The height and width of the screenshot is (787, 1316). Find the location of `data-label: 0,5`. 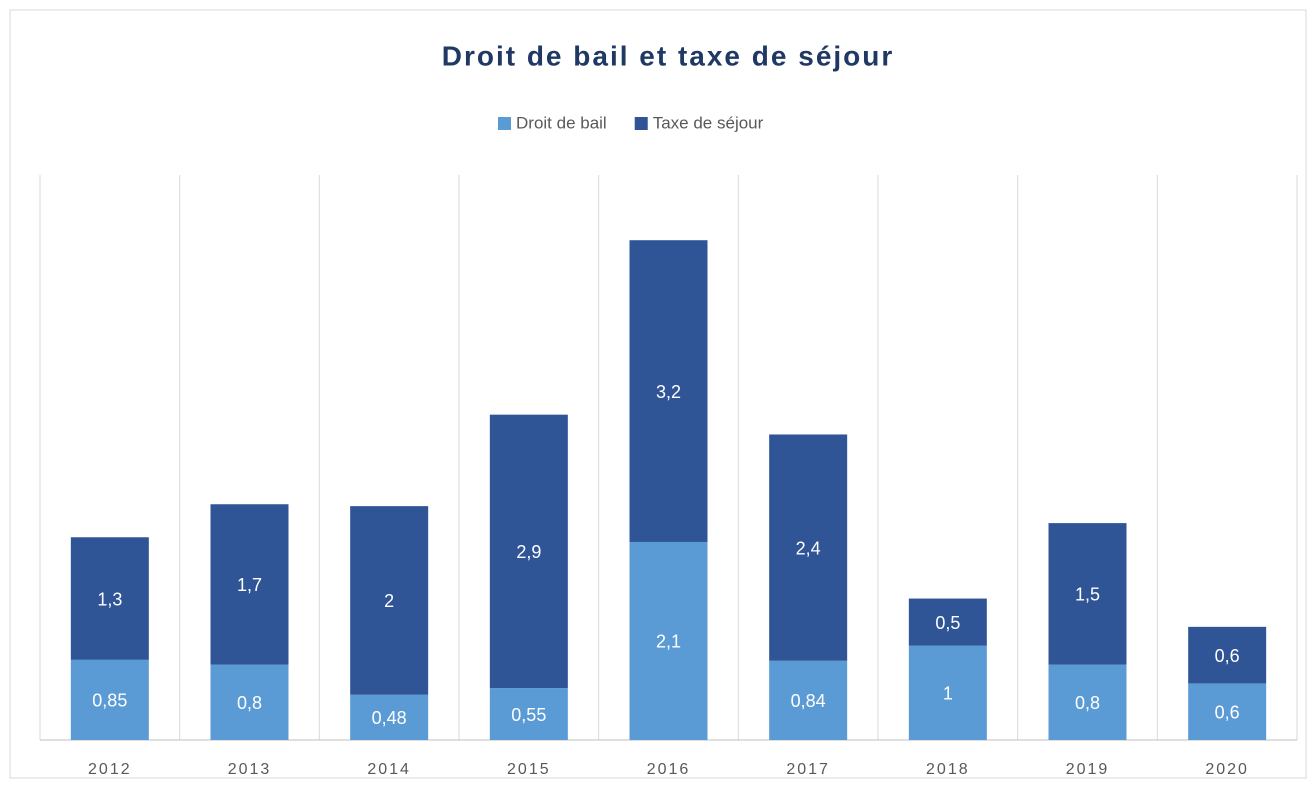

data-label: 0,5 is located at coordinates (947, 623).